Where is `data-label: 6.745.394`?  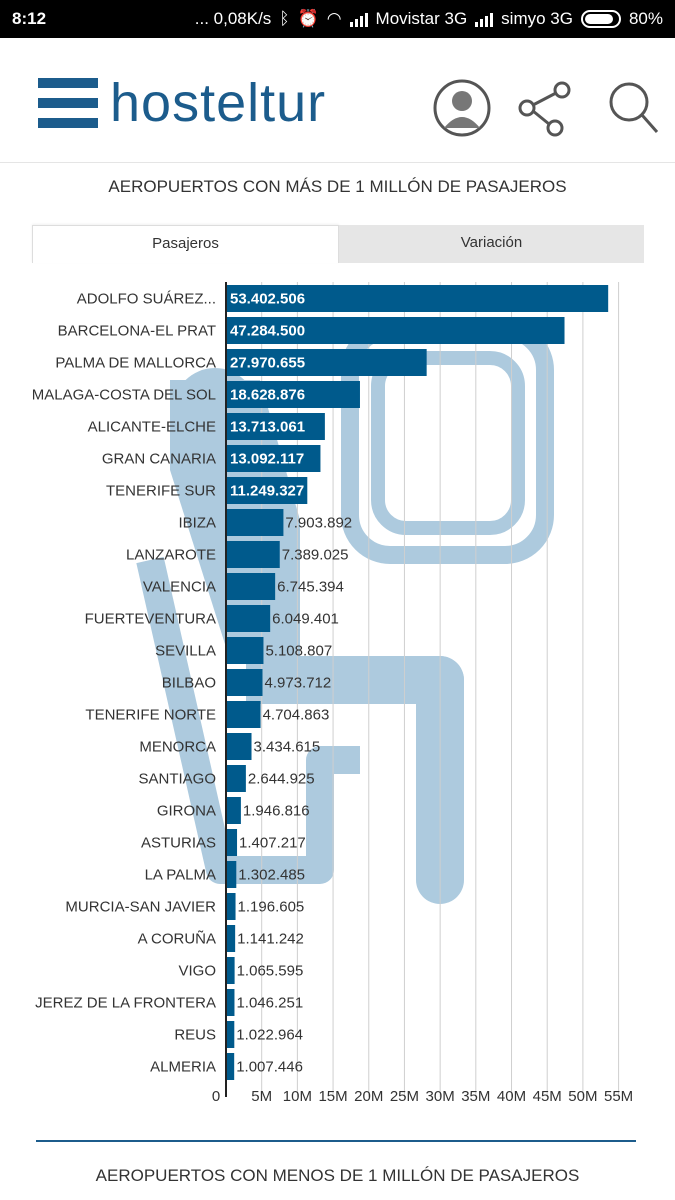
data-label: 6.745.394 is located at coordinates (310, 587).